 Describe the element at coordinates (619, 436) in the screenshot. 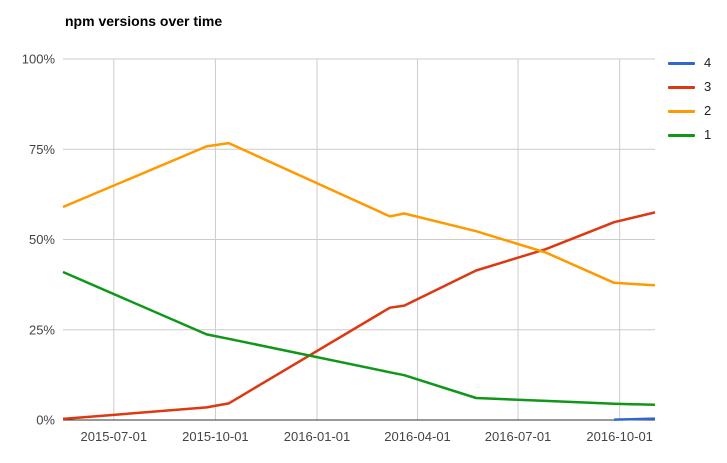

I see `x-axis-tick-label: 2016-10-01` at that location.